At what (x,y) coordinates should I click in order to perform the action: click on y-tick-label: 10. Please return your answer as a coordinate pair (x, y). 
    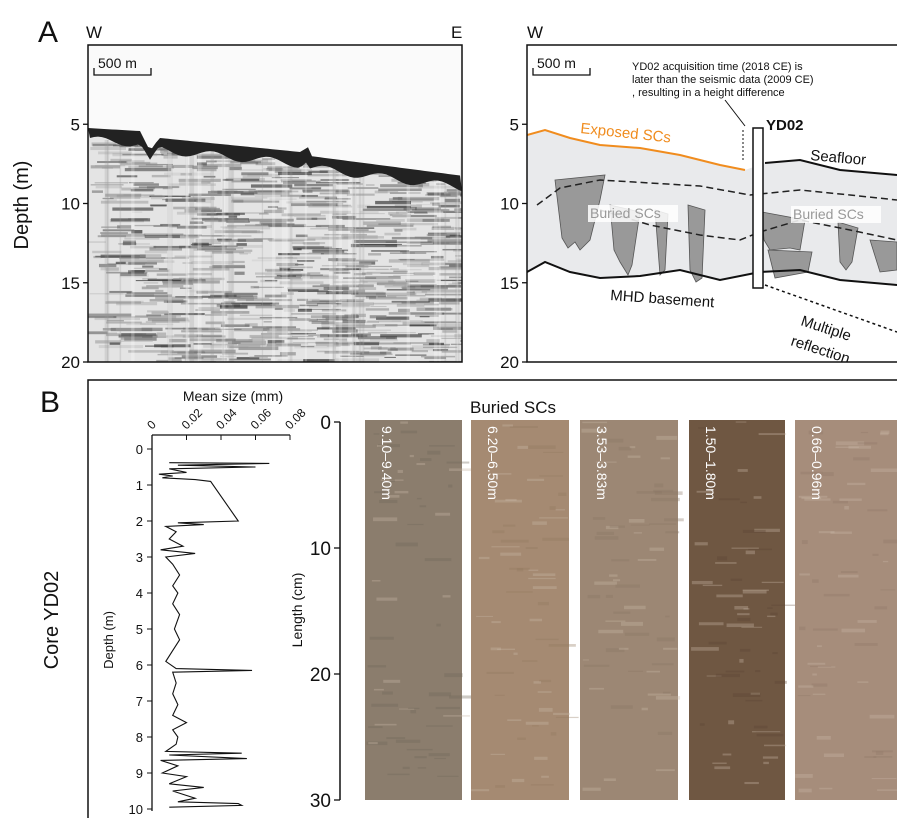
    Looking at the image, I should click on (70, 204).